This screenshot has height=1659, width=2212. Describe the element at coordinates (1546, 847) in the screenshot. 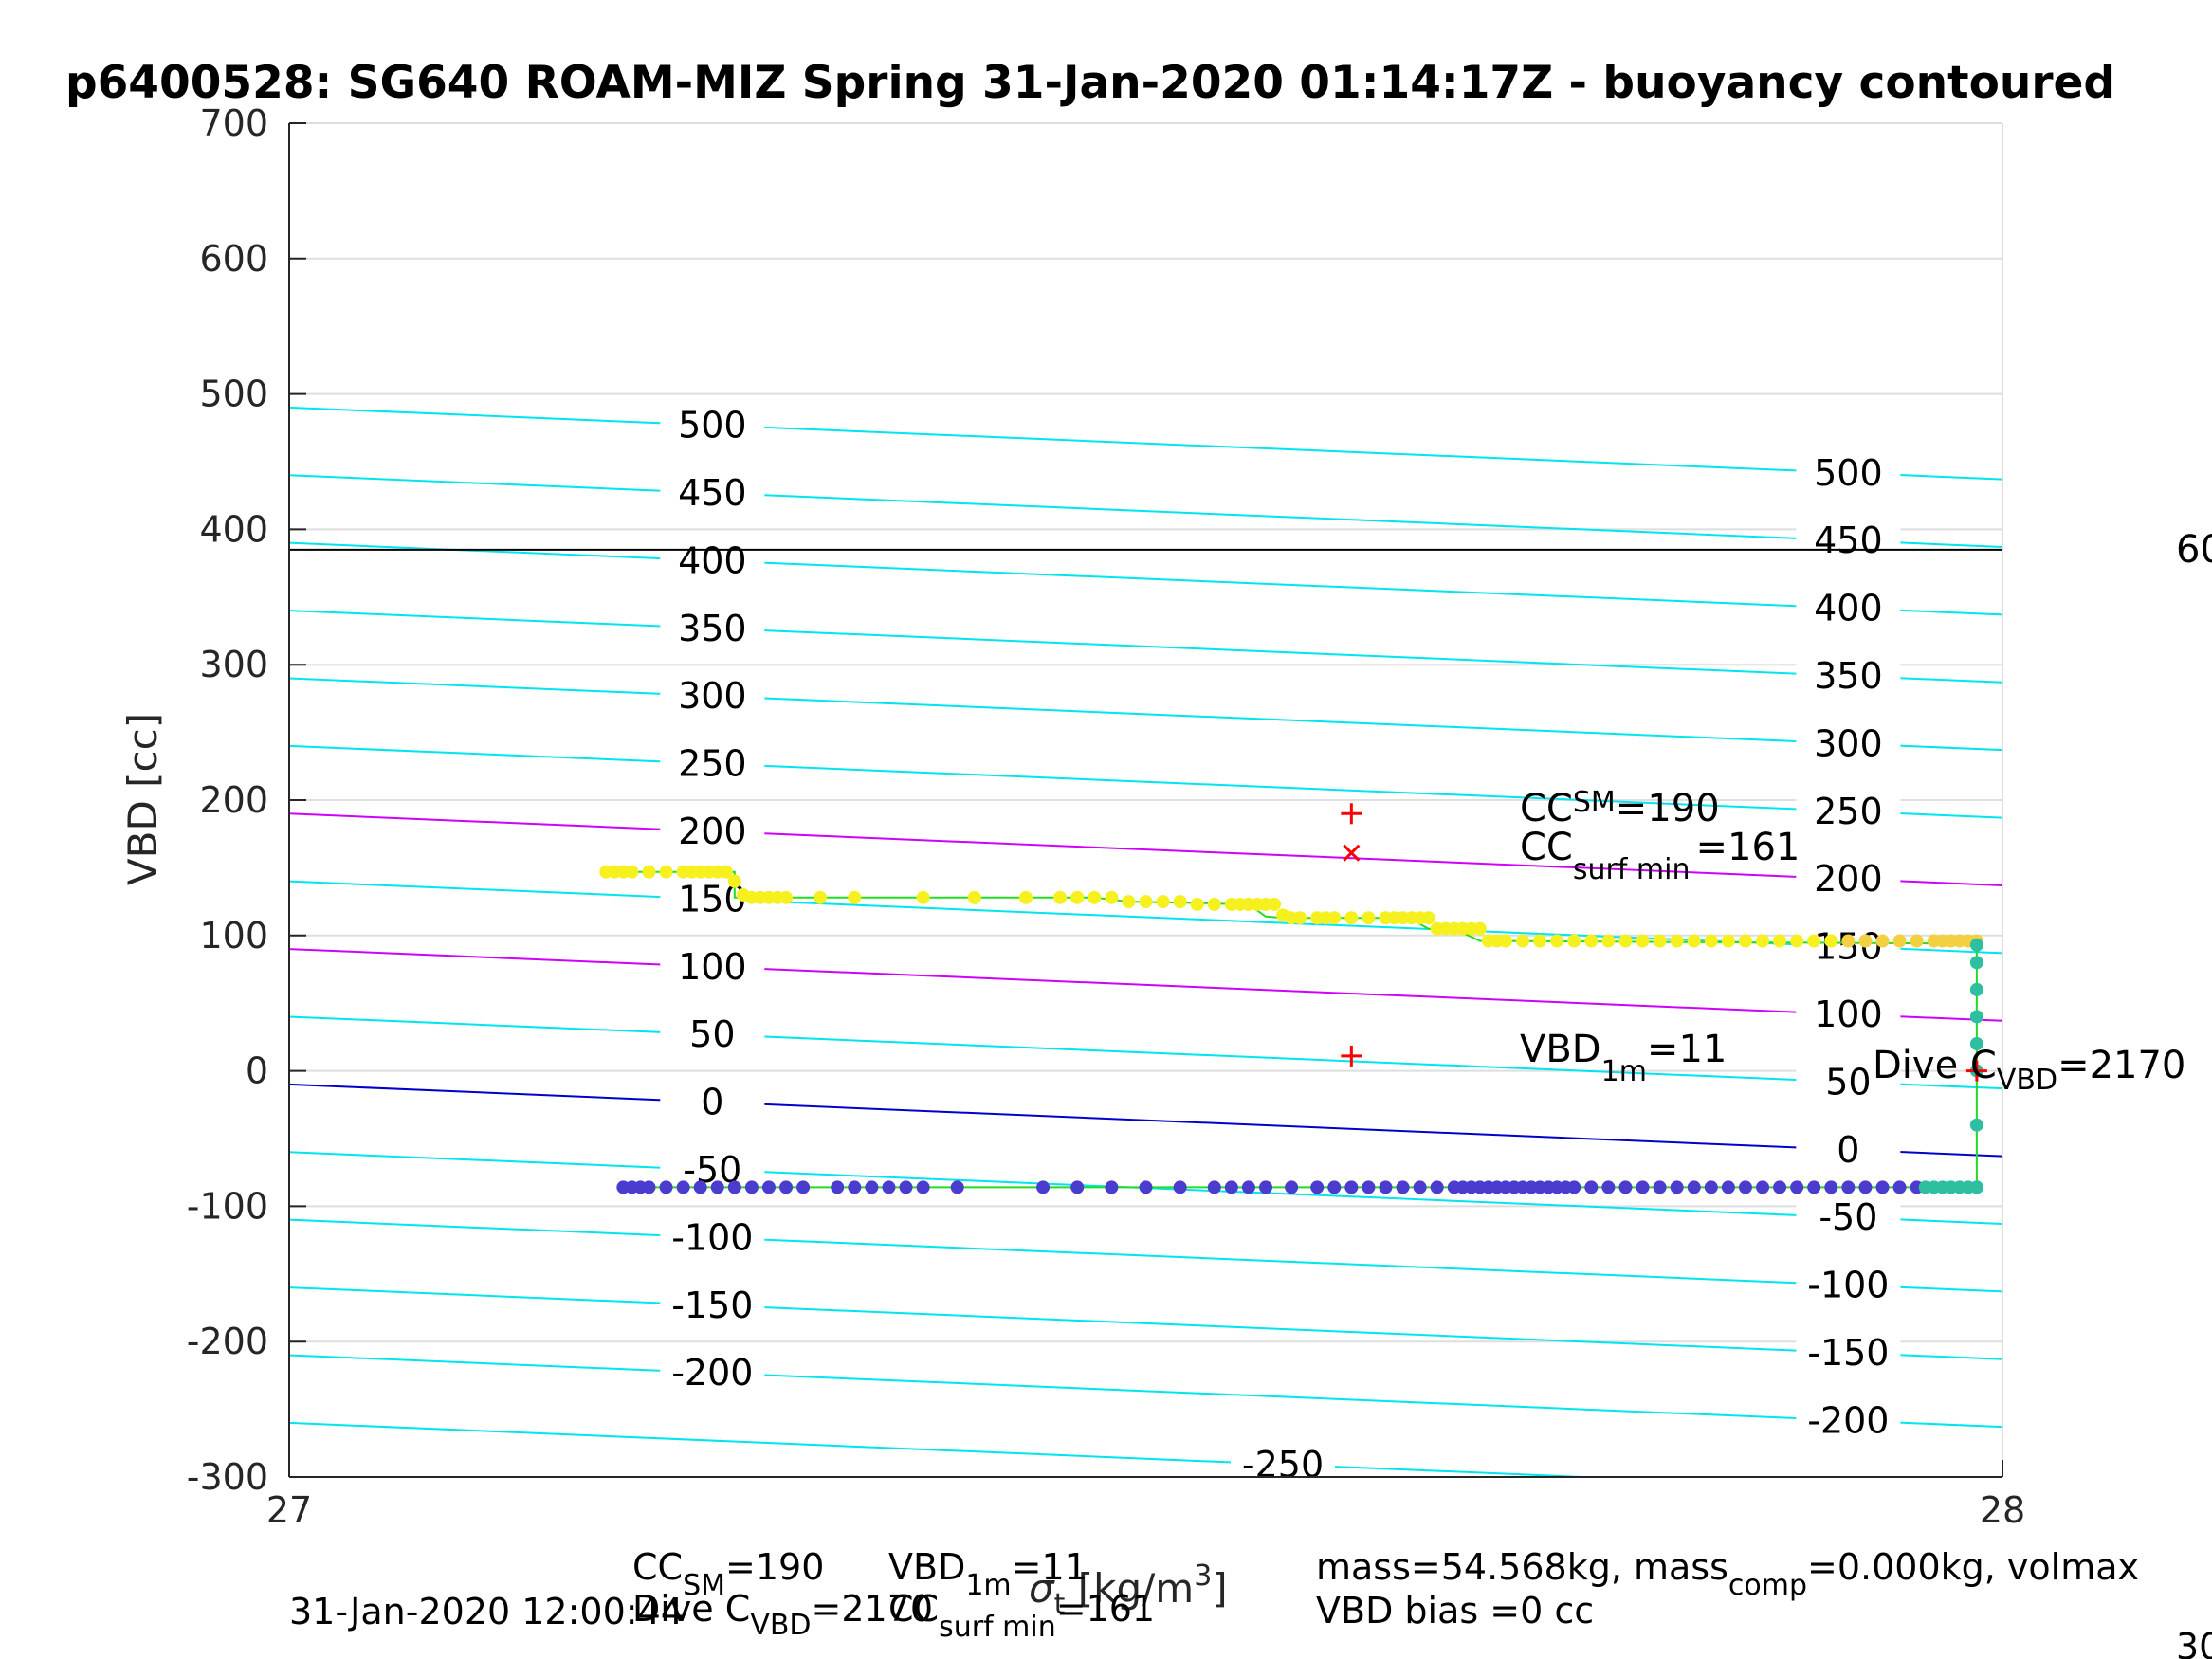

I see `annotation-cc-surf-min-base: CC` at that location.